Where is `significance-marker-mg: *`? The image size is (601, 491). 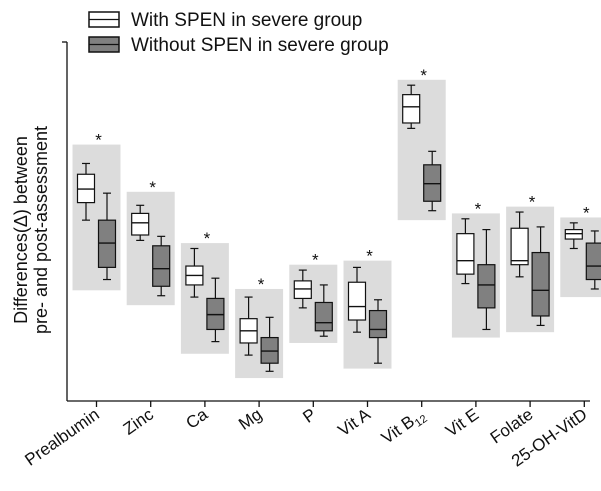
significance-marker-mg: * is located at coordinates (261, 284).